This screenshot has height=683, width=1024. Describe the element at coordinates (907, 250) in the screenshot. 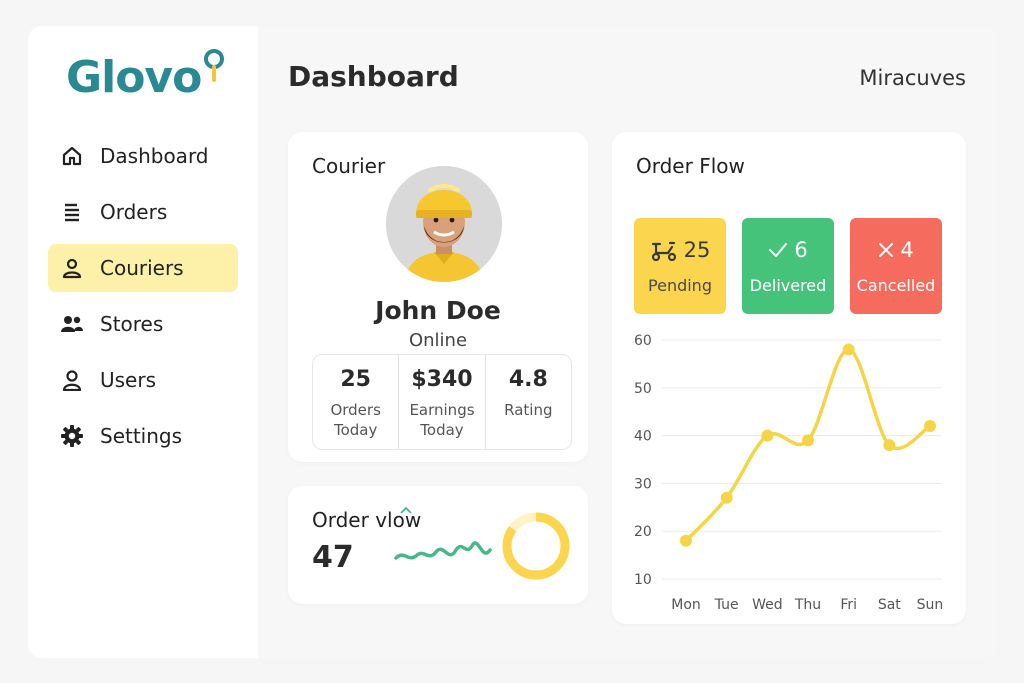

I see `tile-count: 4` at that location.